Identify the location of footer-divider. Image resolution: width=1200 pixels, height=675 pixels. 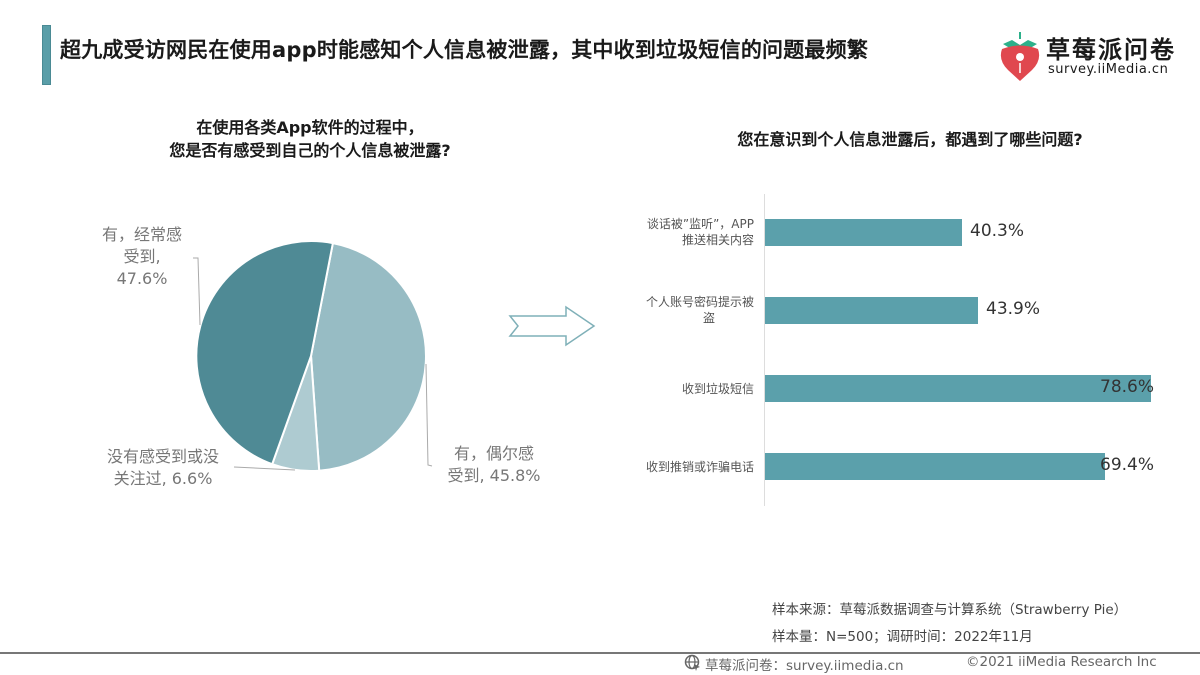
(600, 653).